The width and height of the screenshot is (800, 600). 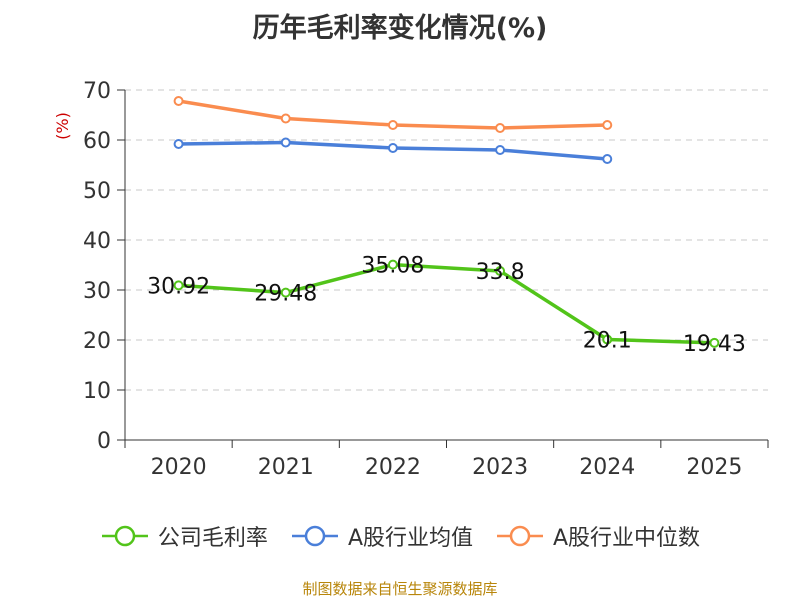 What do you see at coordinates (104, 441) in the screenshot?
I see `y-tick-label: 0` at bounding box center [104, 441].